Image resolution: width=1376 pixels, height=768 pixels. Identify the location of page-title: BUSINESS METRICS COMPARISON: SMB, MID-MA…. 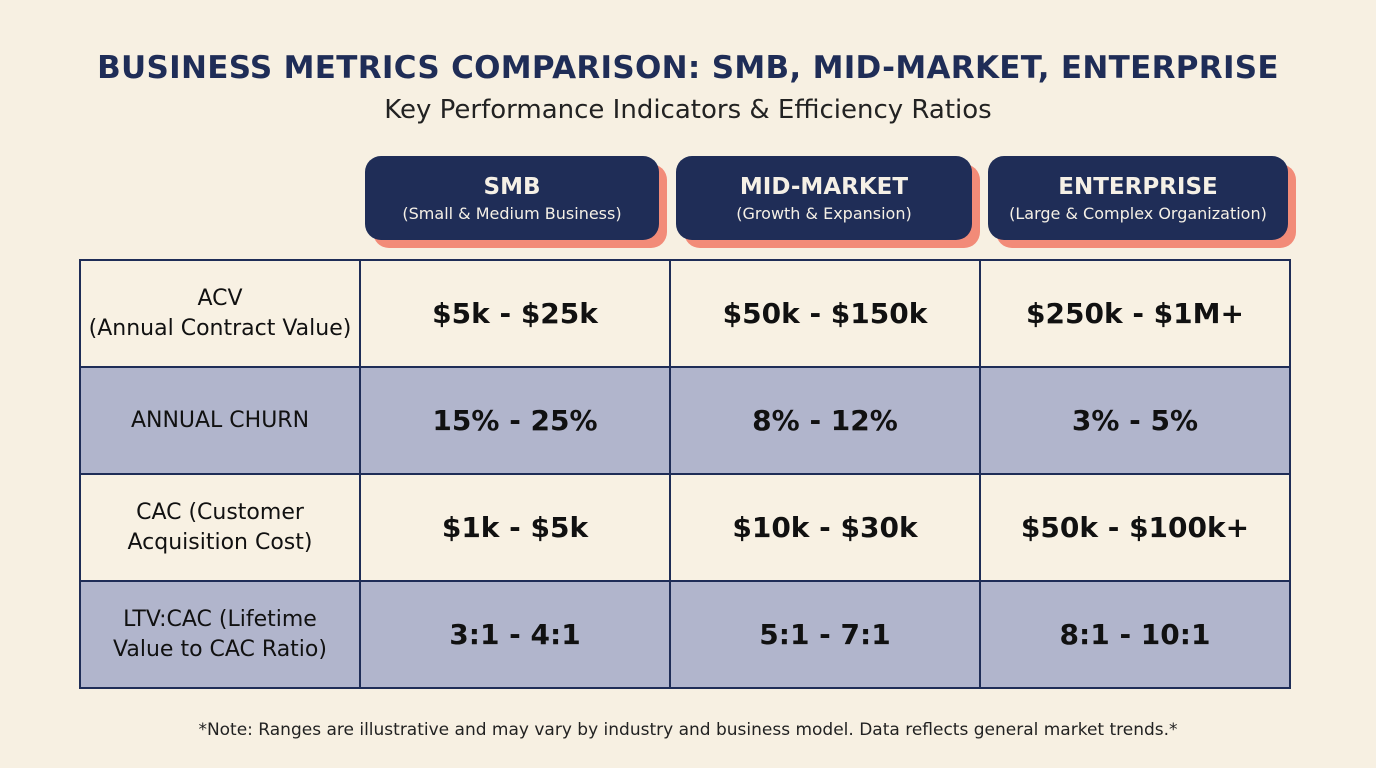
(688, 68).